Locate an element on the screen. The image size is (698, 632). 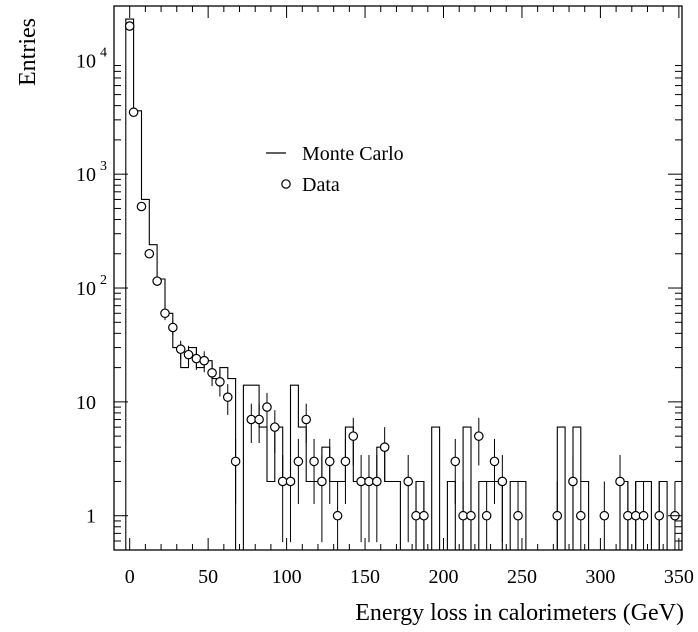
y-tick-labels: 1 10 10 2 10 3 10 4 is located at coordinates (91, 286).